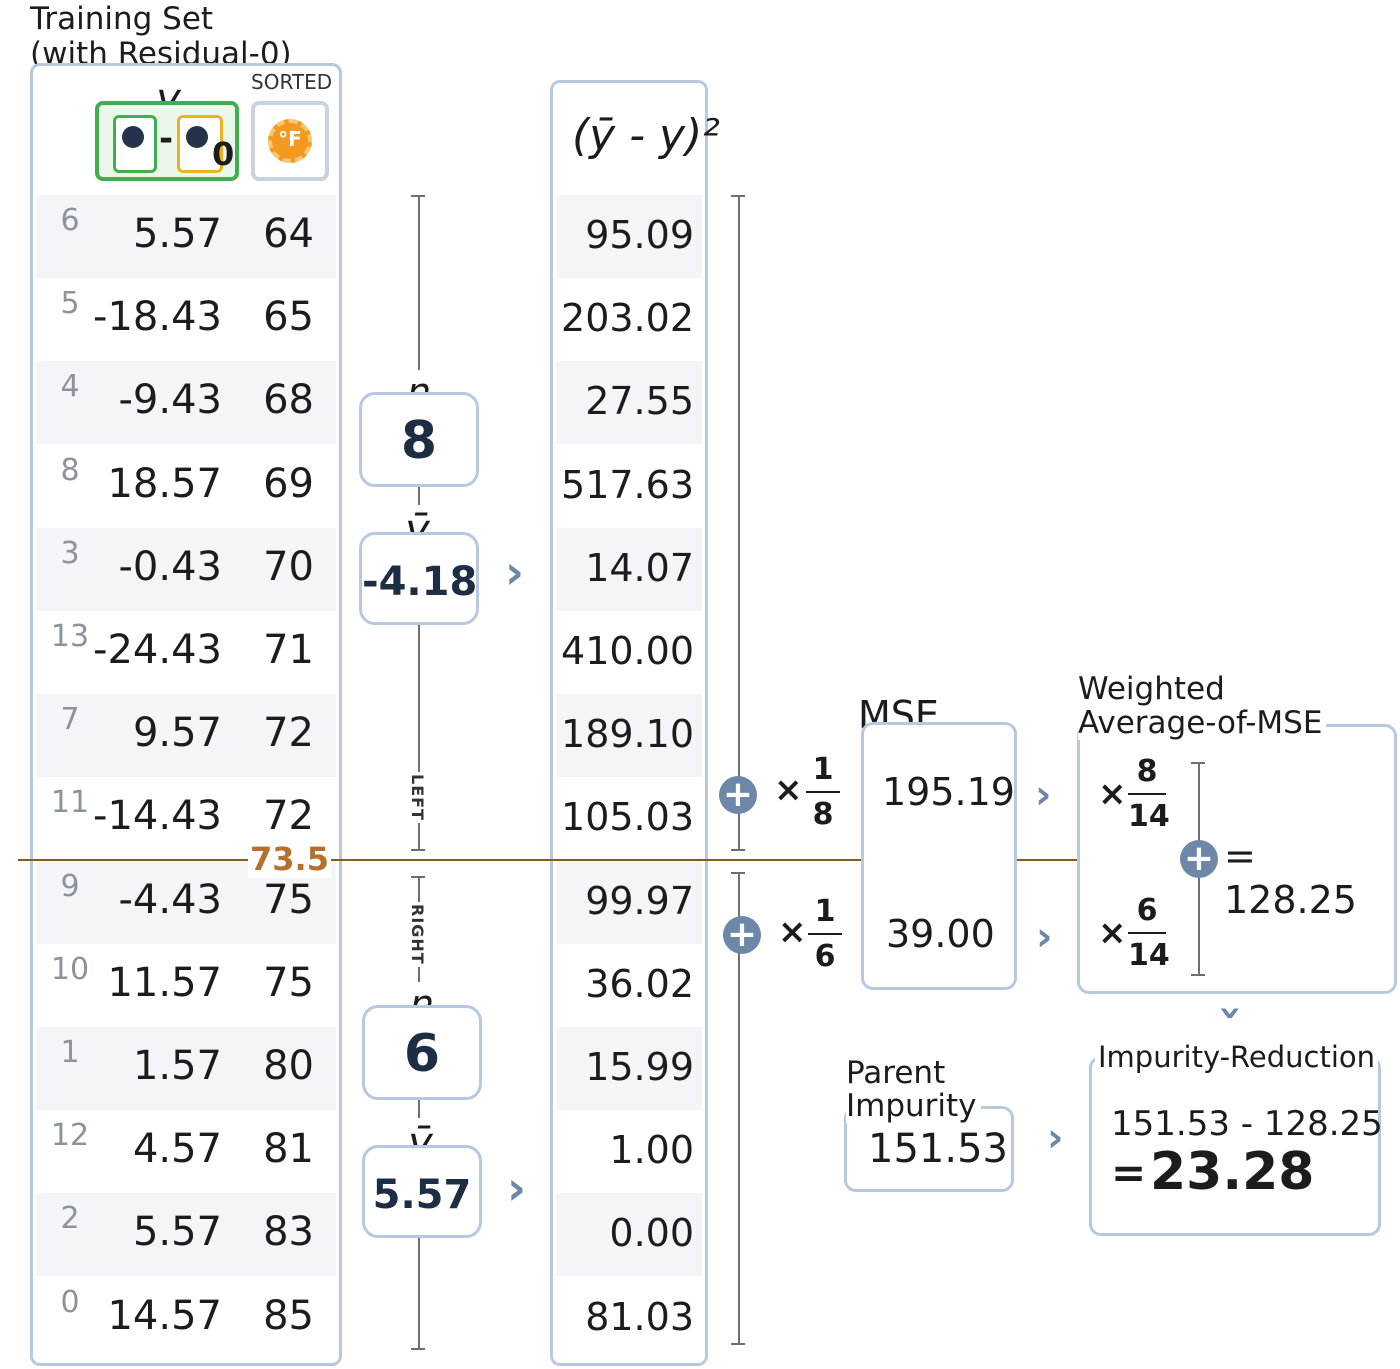  Describe the element at coordinates (167, 141) in the screenshot. I see `residual-icon-group: - 0` at that location.